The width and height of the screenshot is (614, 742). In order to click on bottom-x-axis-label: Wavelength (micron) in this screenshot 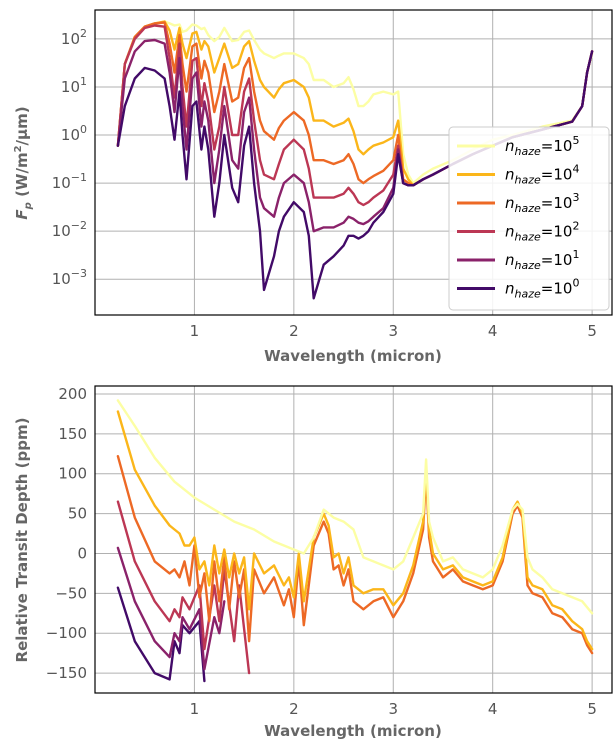, I will do `click(353, 731)`.